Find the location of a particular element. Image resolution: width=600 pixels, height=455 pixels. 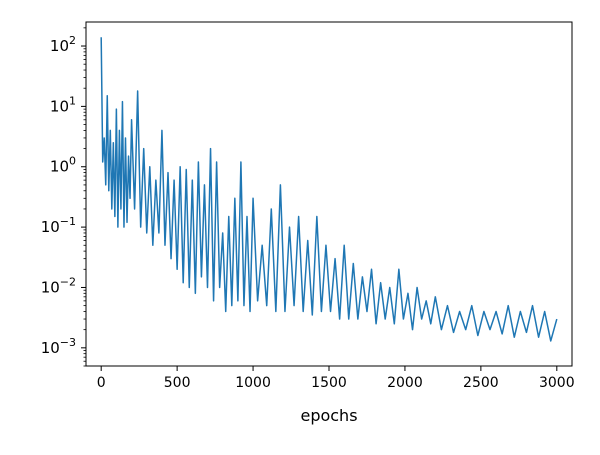

y-tick-label: 10¹ is located at coordinates (63, 104).